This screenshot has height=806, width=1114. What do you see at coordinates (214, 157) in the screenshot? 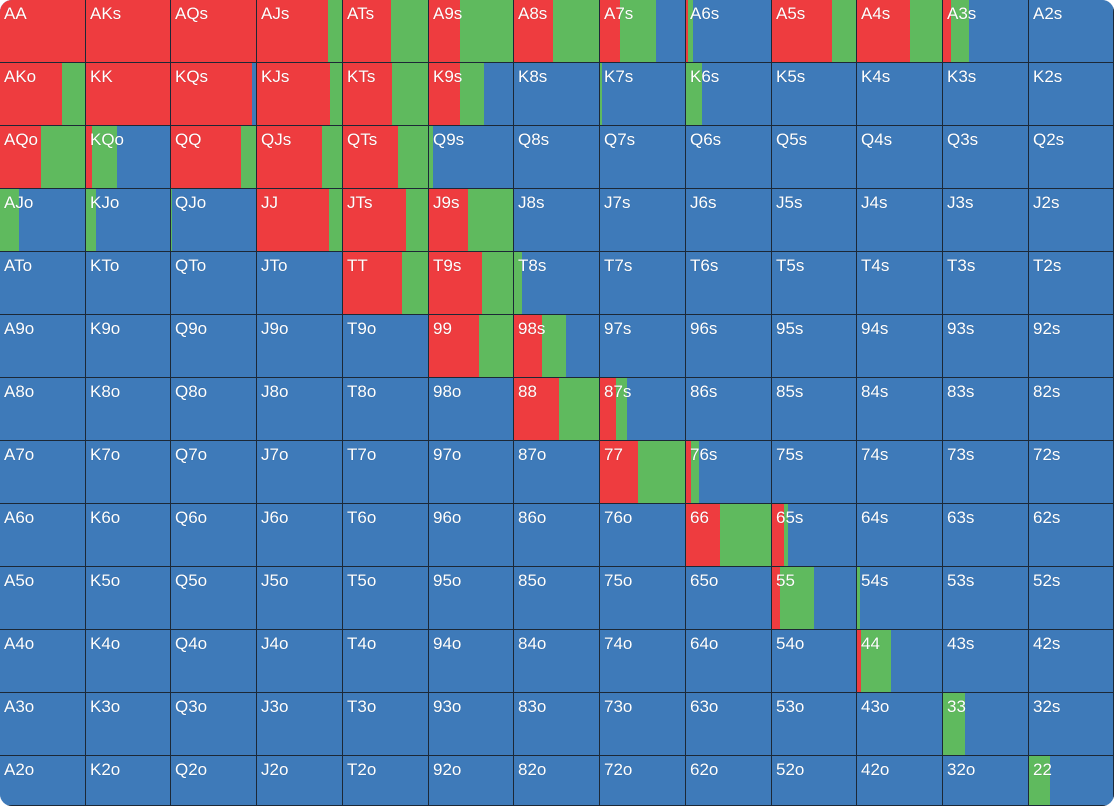
I see `hand-cell: QQ` at bounding box center [214, 157].